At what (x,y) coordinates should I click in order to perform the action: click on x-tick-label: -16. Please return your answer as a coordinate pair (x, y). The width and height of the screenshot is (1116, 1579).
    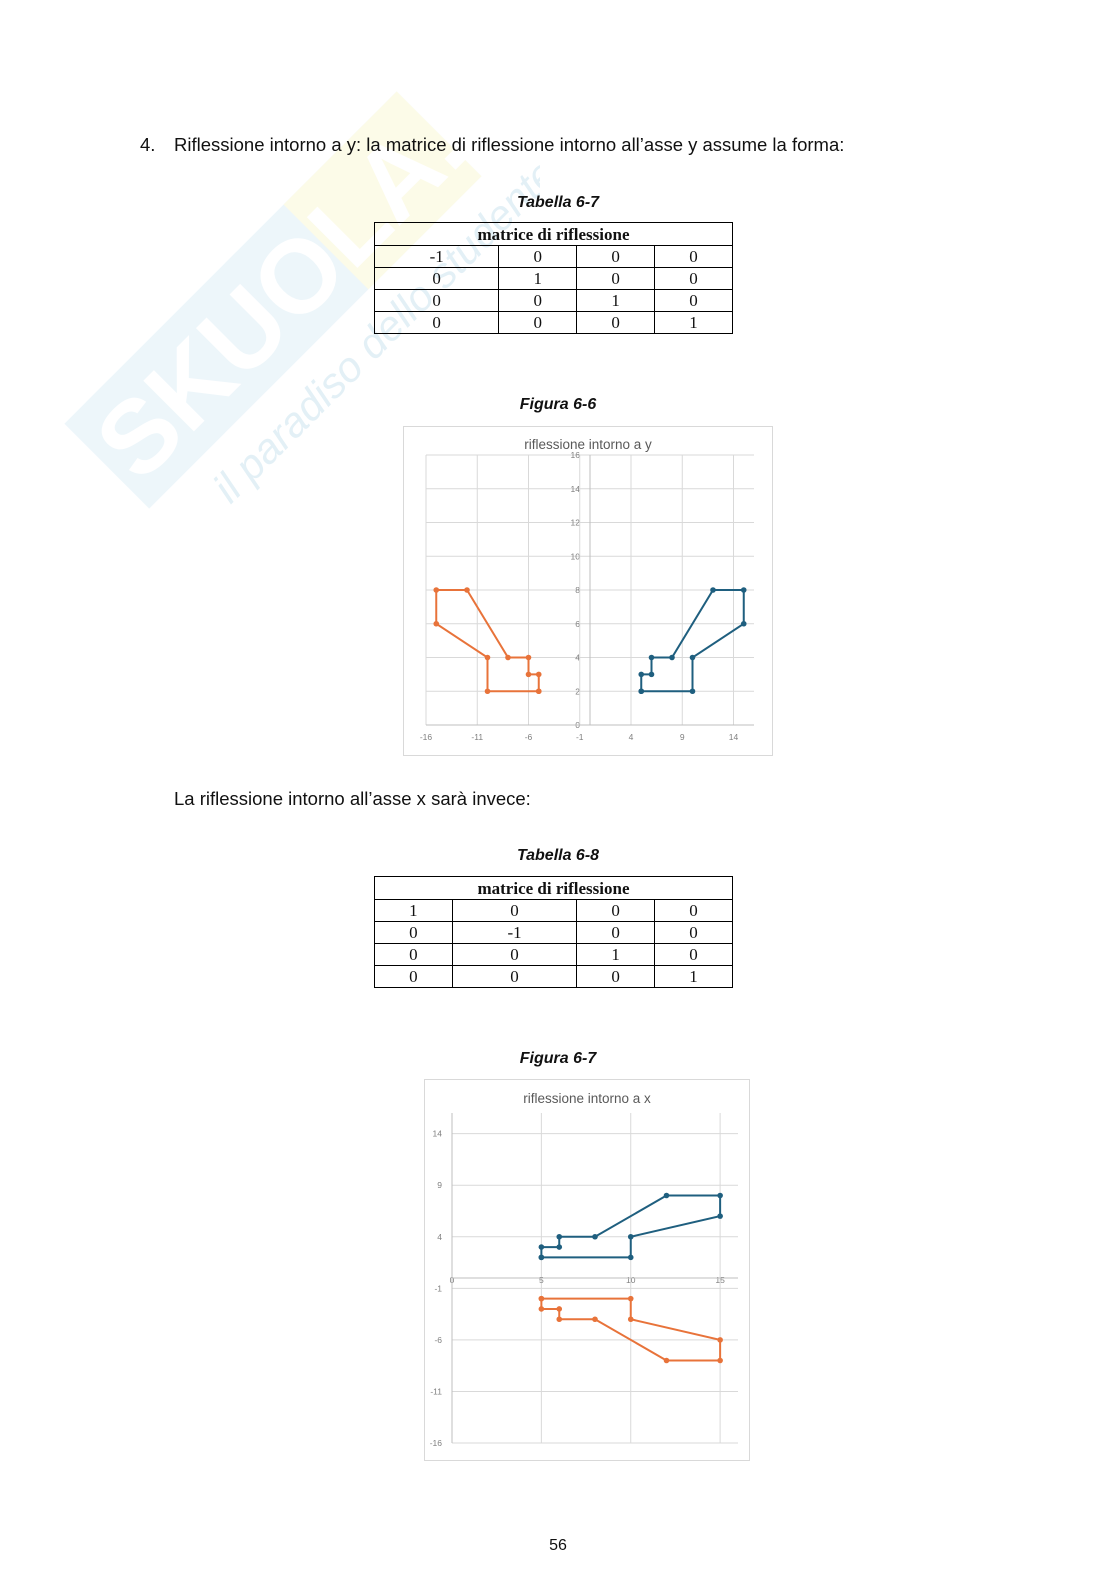
    Looking at the image, I should click on (426, 737).